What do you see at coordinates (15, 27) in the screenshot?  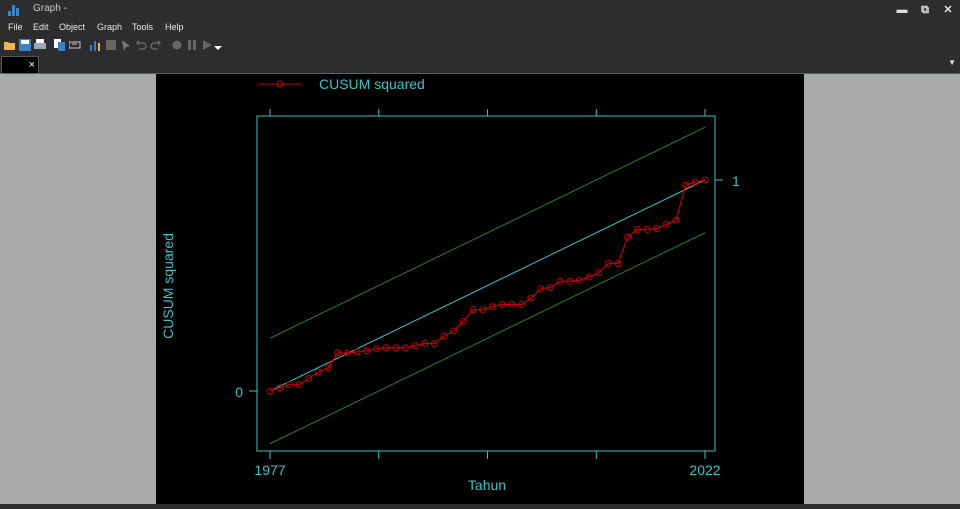 I see `menu-file: File` at bounding box center [15, 27].